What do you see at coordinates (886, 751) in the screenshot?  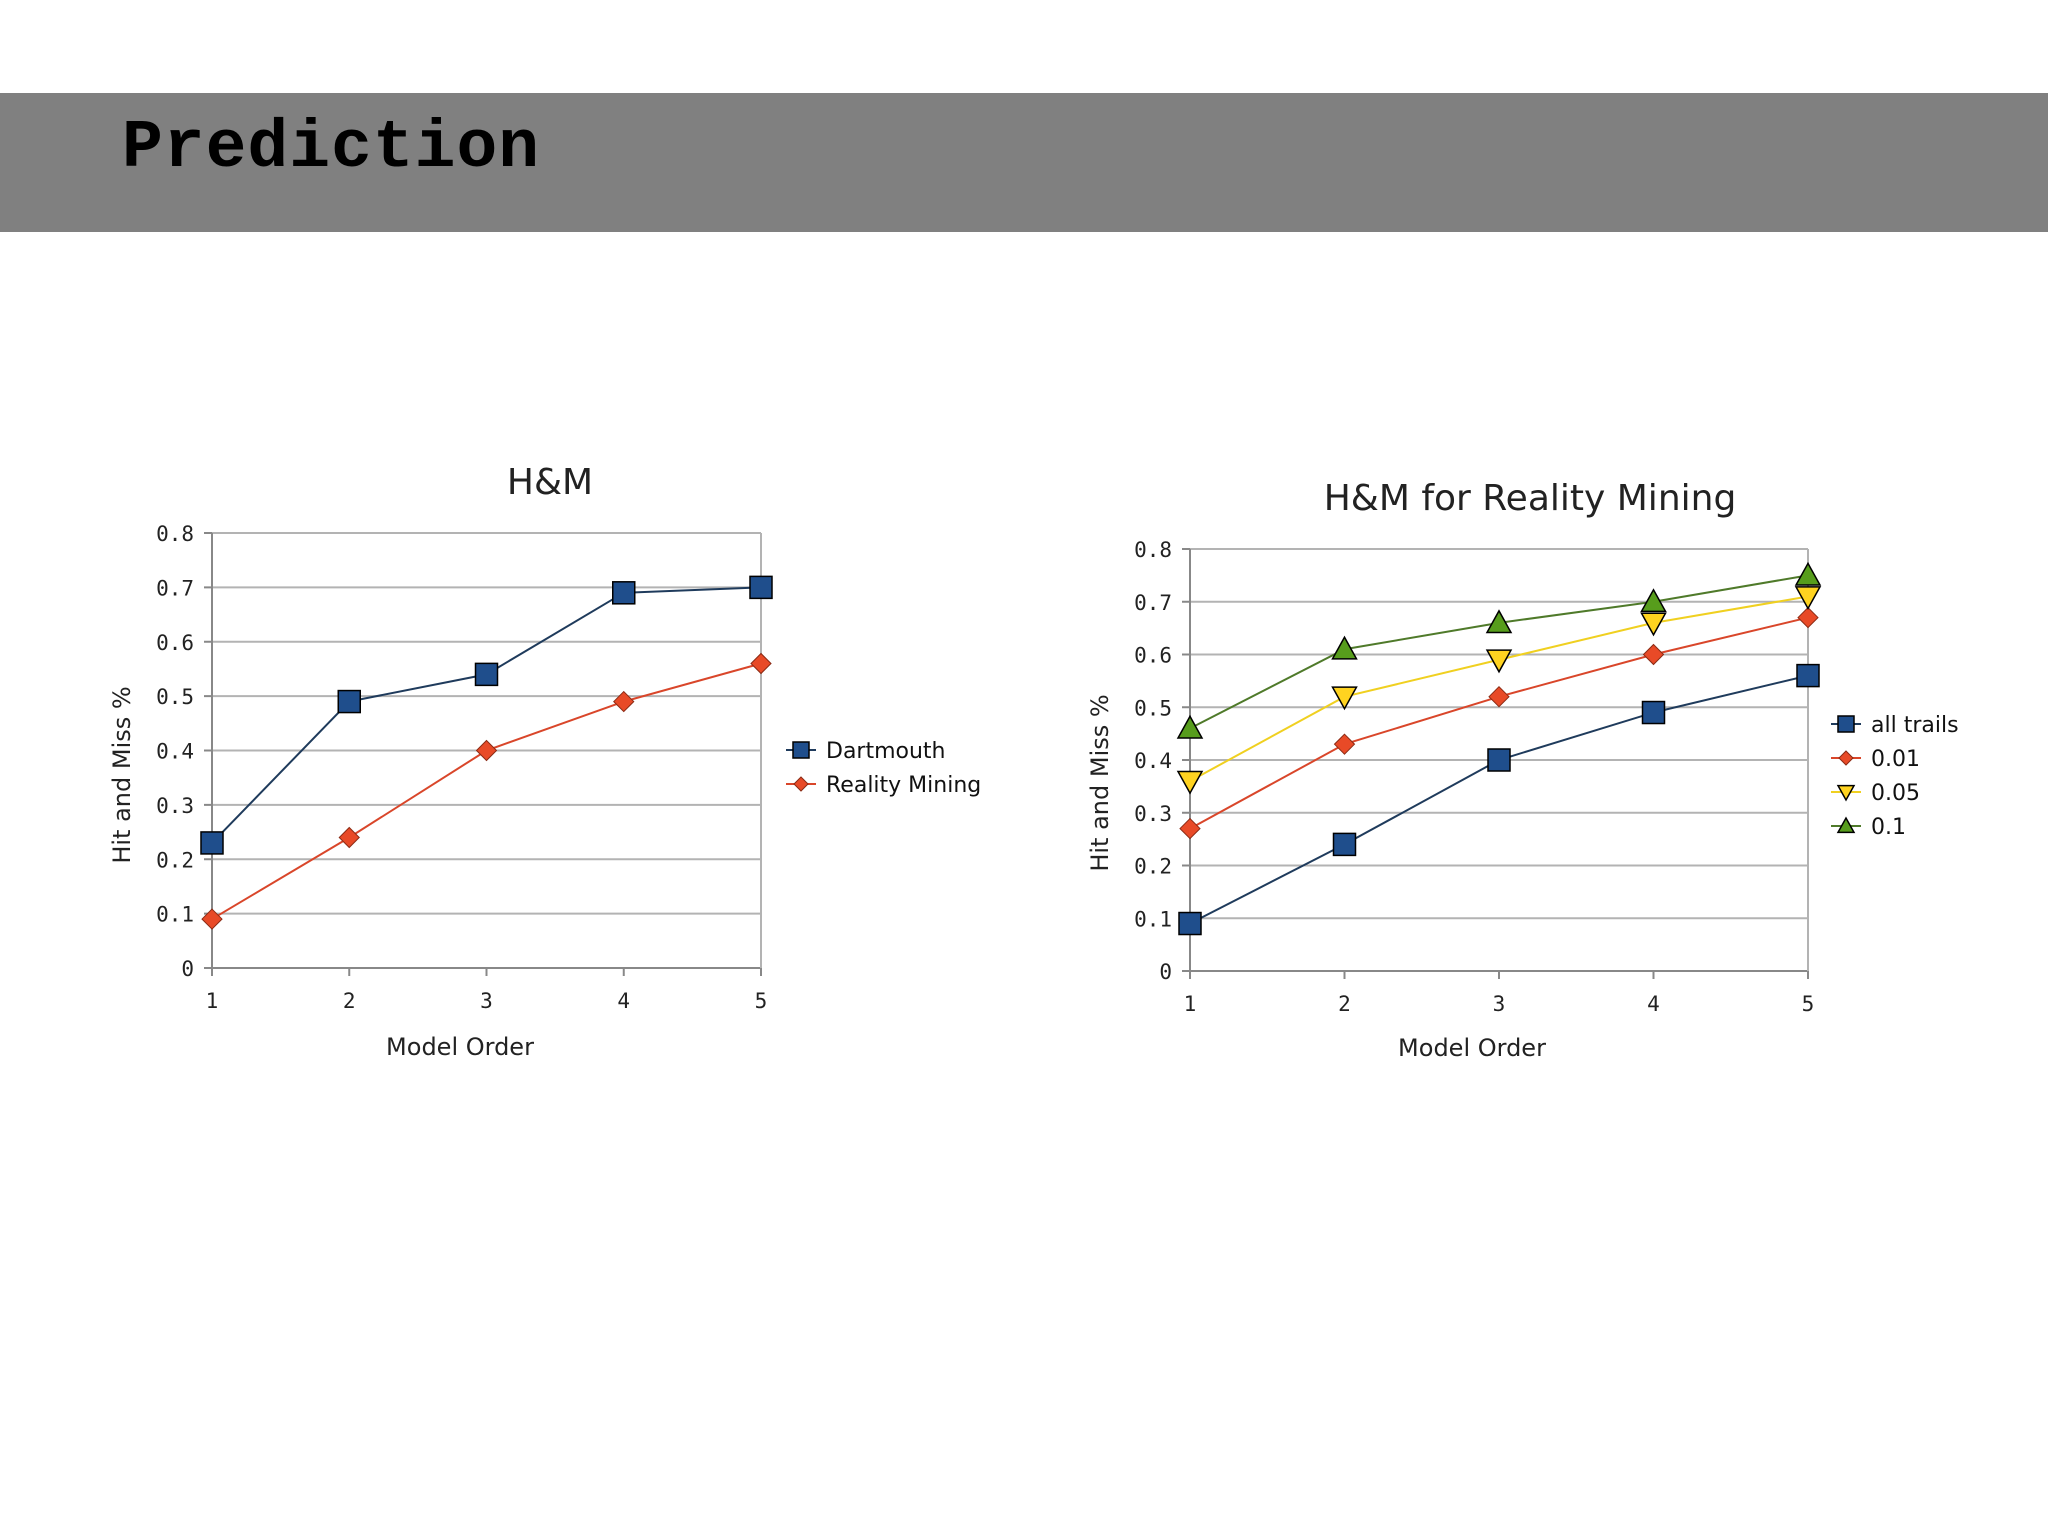 I see `legend-label: Dartmouth` at bounding box center [886, 751].